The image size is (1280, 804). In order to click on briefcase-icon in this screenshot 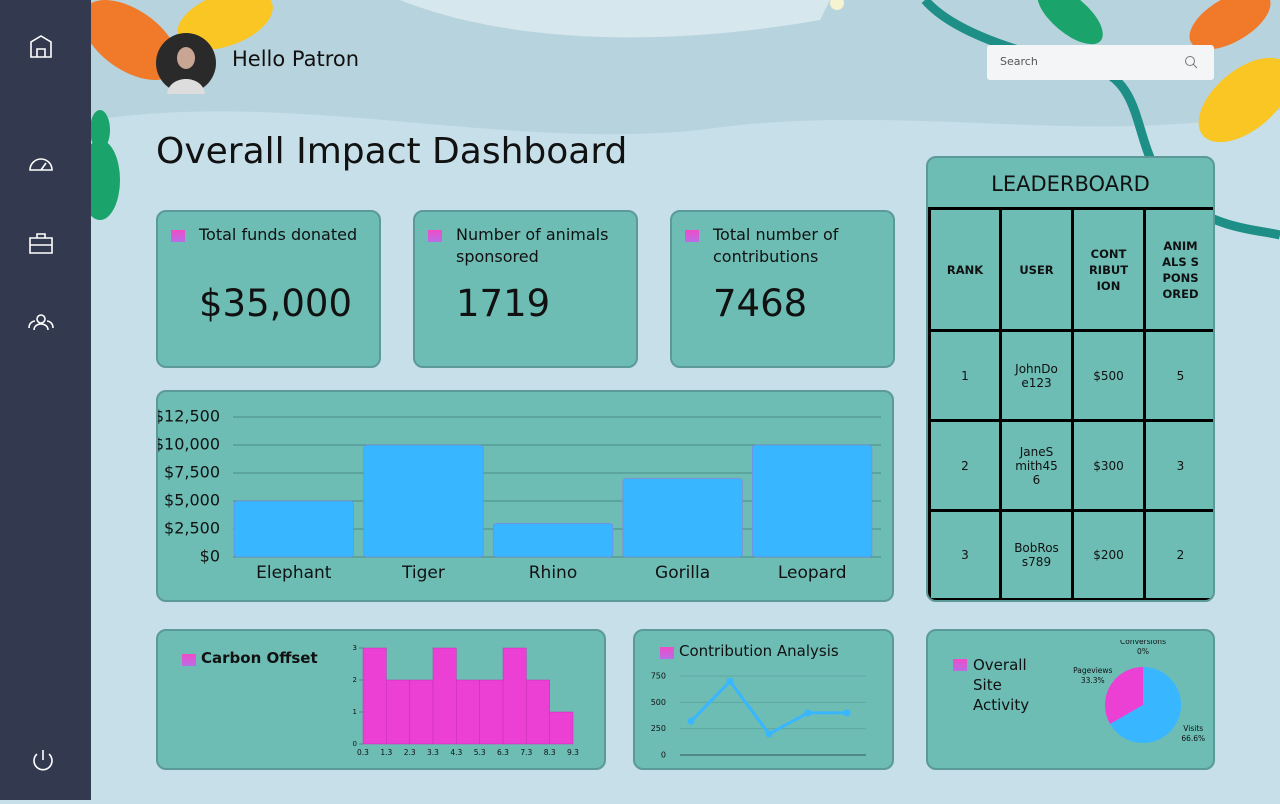, I will do `click(41, 243)`.